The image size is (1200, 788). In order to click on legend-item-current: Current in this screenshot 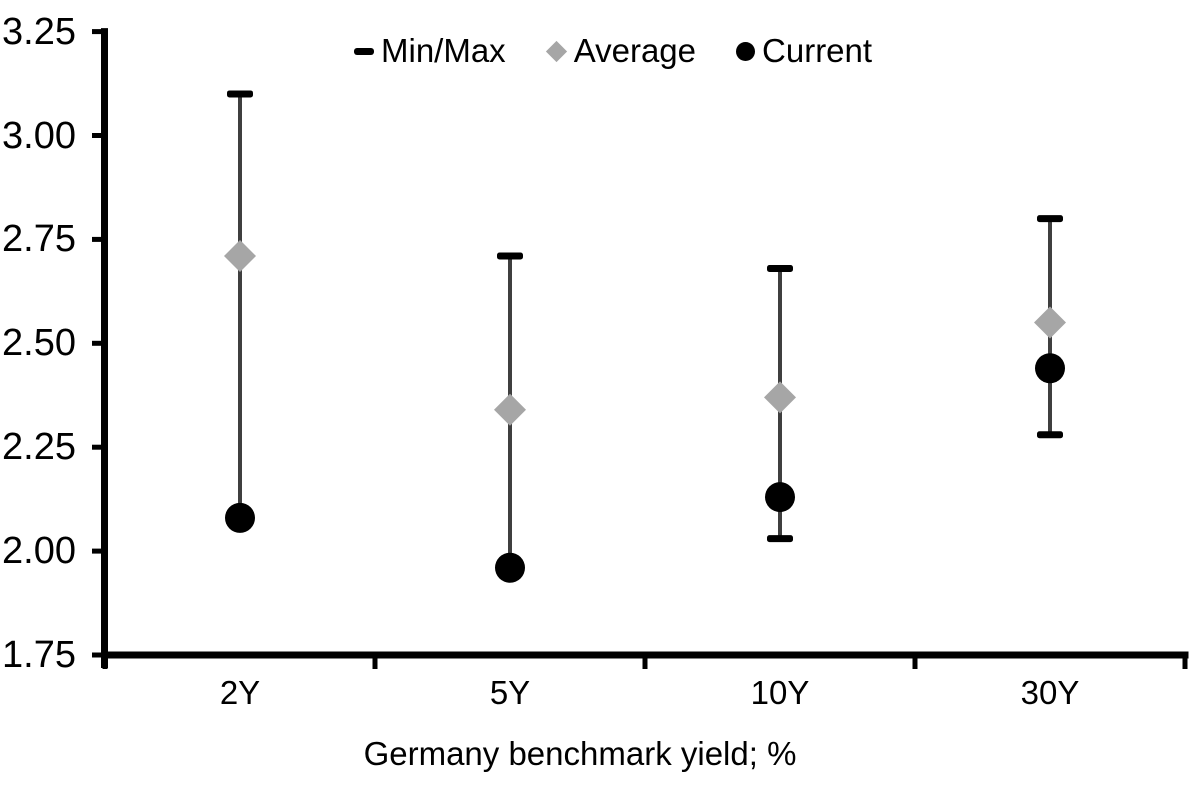, I will do `click(804, 51)`.